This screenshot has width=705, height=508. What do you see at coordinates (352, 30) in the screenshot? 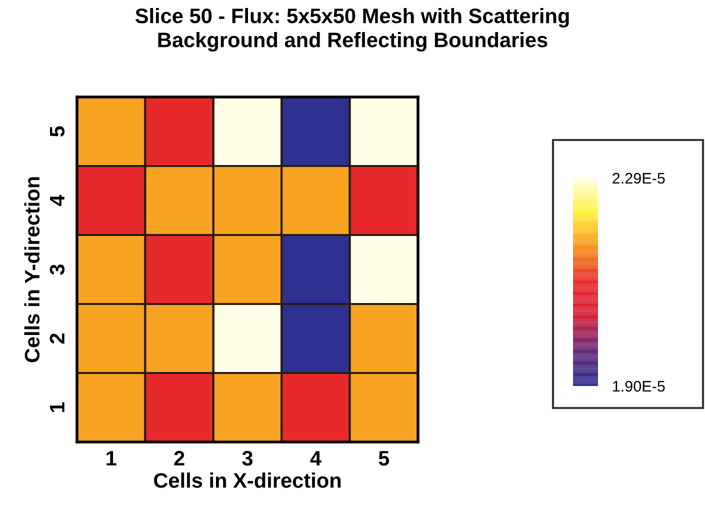
I see `chart-title: Slice 50 - Flux: 5x5x50 Mesh with Scattering Background and Reflecting Boundaries` at bounding box center [352, 30].